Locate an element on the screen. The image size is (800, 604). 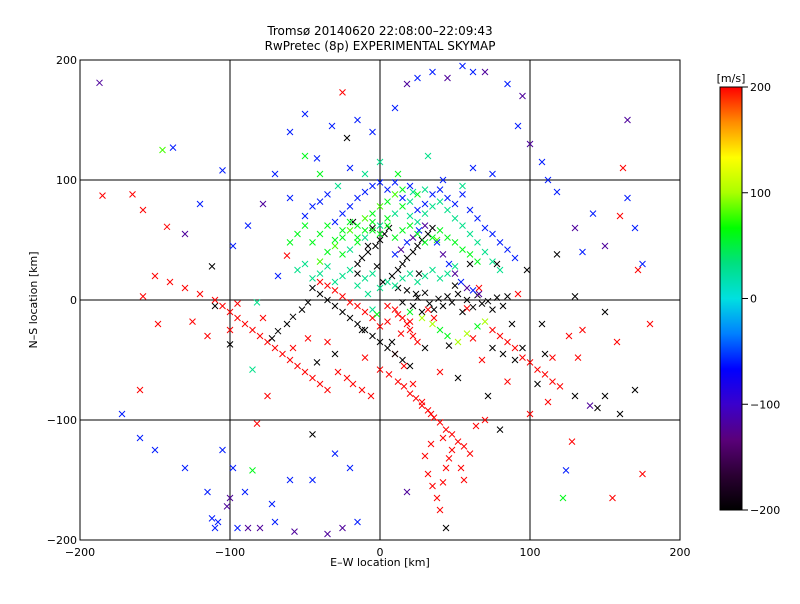
y-tick-label: 100 is located at coordinates (66, 180).